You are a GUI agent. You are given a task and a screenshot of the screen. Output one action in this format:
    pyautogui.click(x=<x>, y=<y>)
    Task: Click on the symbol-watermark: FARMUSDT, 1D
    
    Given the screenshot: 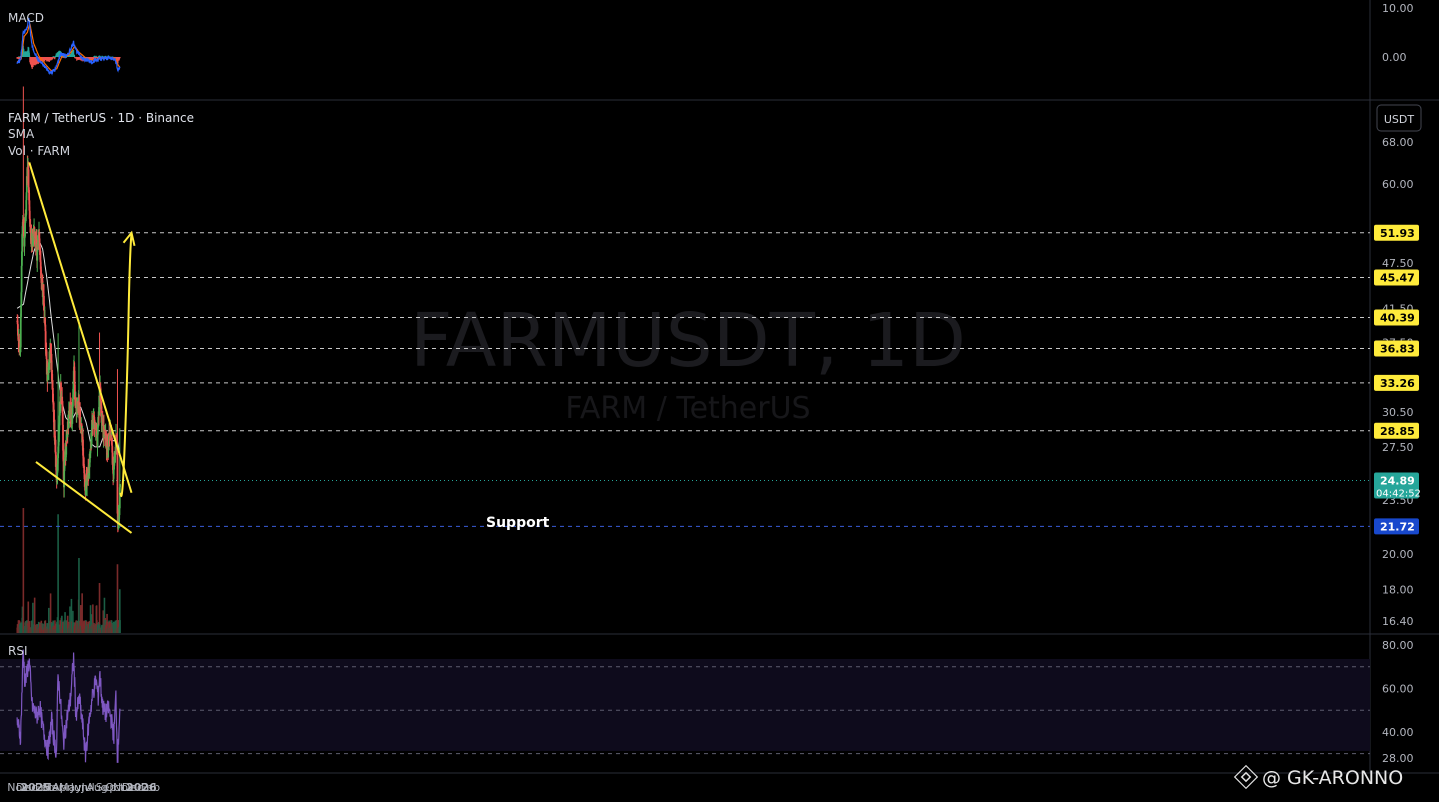 What is the action you would take?
    pyautogui.click(x=688, y=341)
    